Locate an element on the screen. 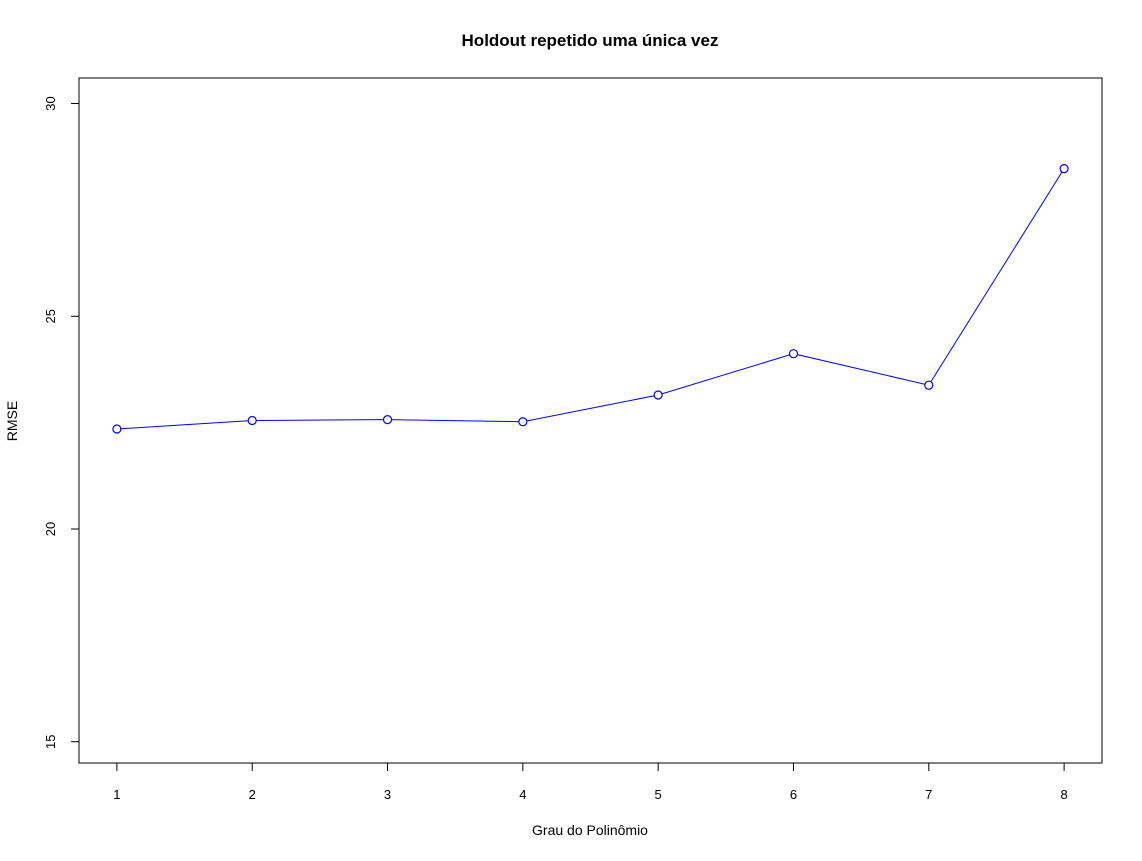  x-tick-label: 6 is located at coordinates (793, 794).